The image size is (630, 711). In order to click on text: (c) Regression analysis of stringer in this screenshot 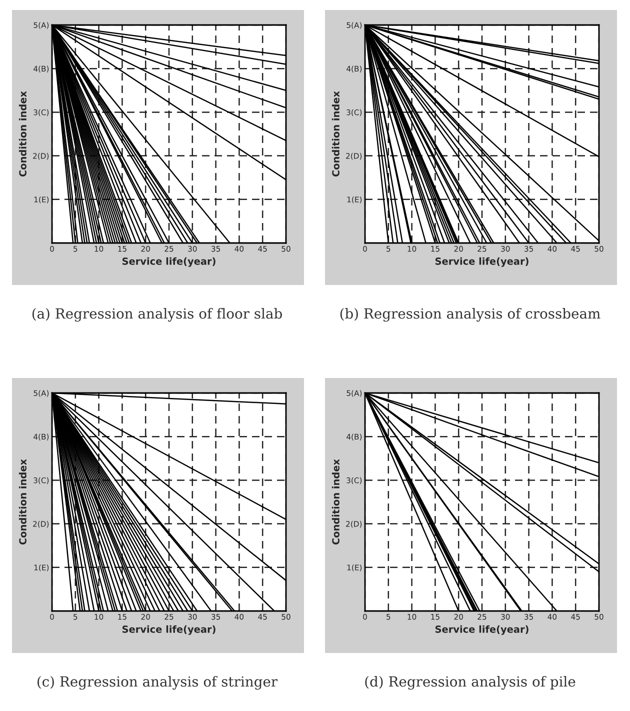, I will do `click(158, 683)`.